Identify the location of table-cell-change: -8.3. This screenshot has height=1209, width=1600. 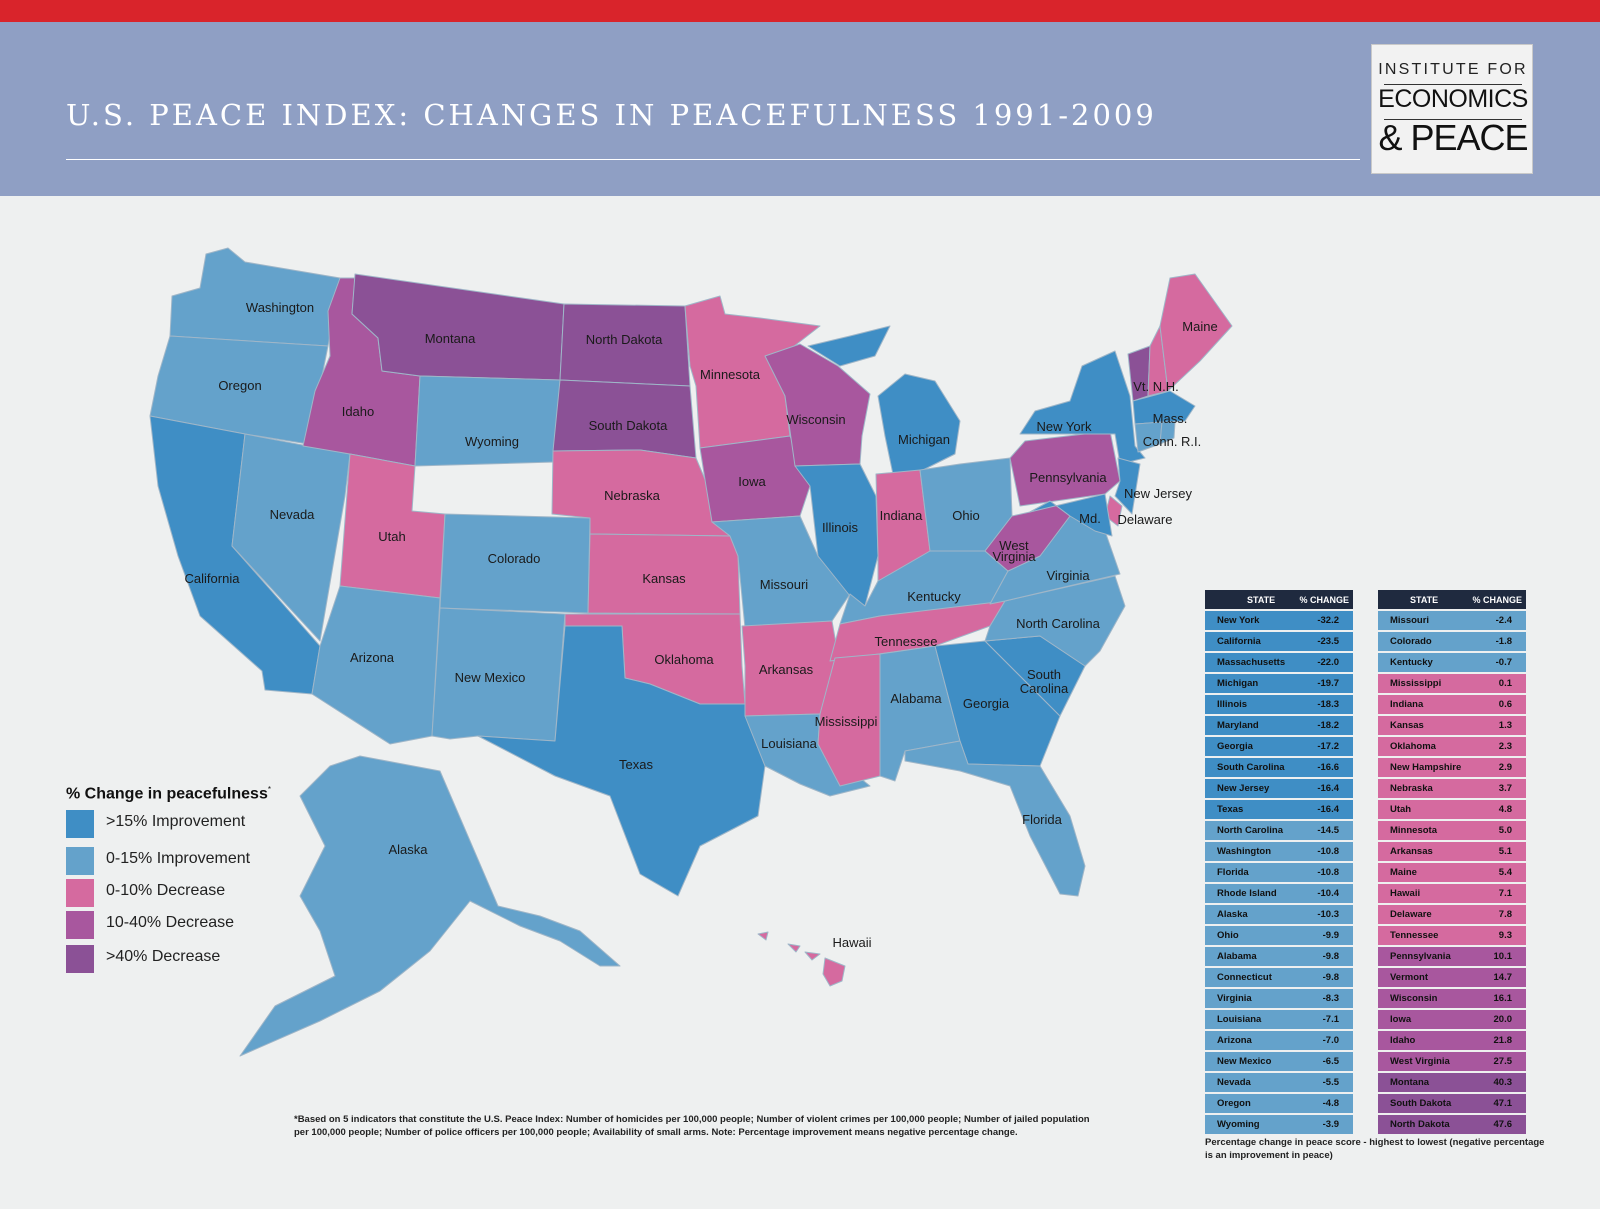
(1330, 998).